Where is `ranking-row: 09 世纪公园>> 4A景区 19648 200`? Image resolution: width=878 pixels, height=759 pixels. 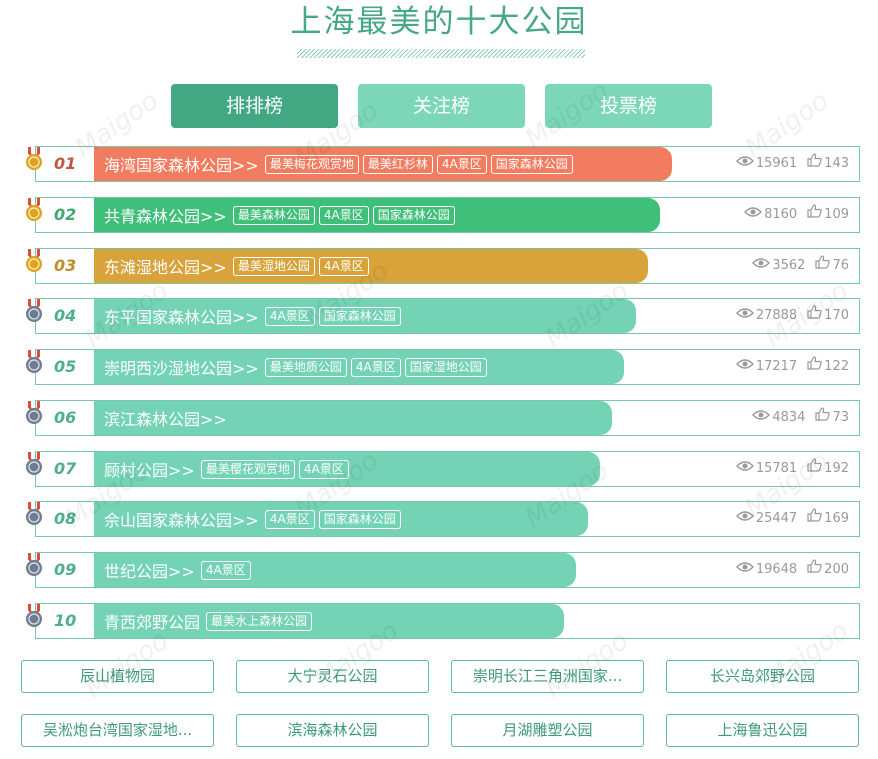
ranking-row: 09 世纪公园>> 4A景区 19648 200 is located at coordinates (443, 570).